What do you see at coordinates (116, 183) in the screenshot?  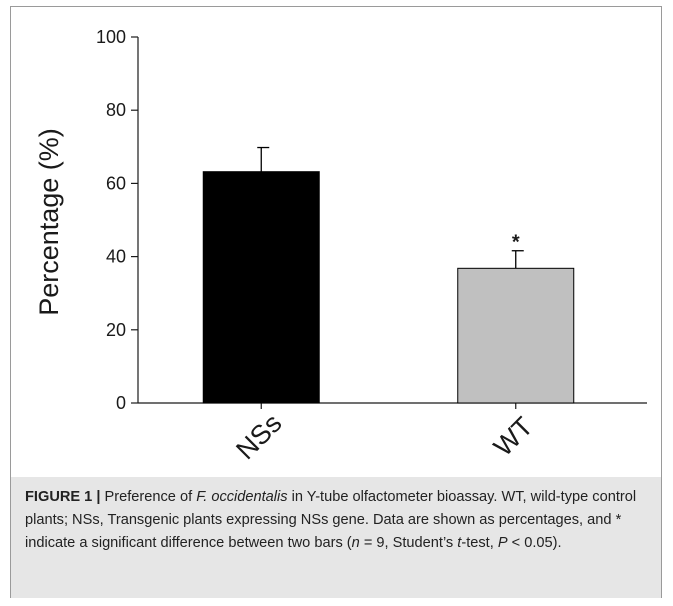 I see `y-tick-label: 60` at bounding box center [116, 183].